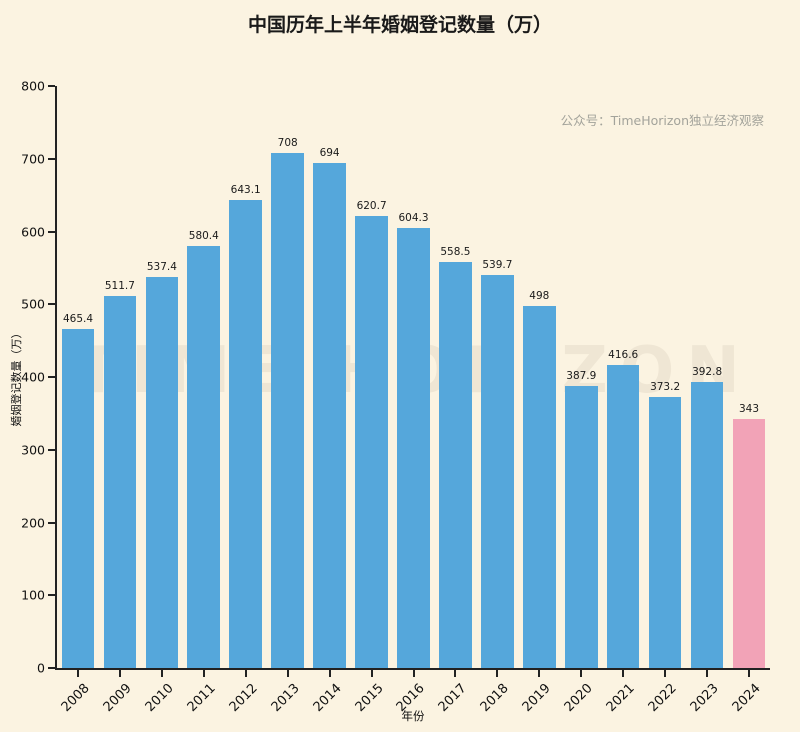 The width and height of the screenshot is (800, 732). Describe the element at coordinates (497, 471) in the screenshot. I see `bar-2018` at that location.